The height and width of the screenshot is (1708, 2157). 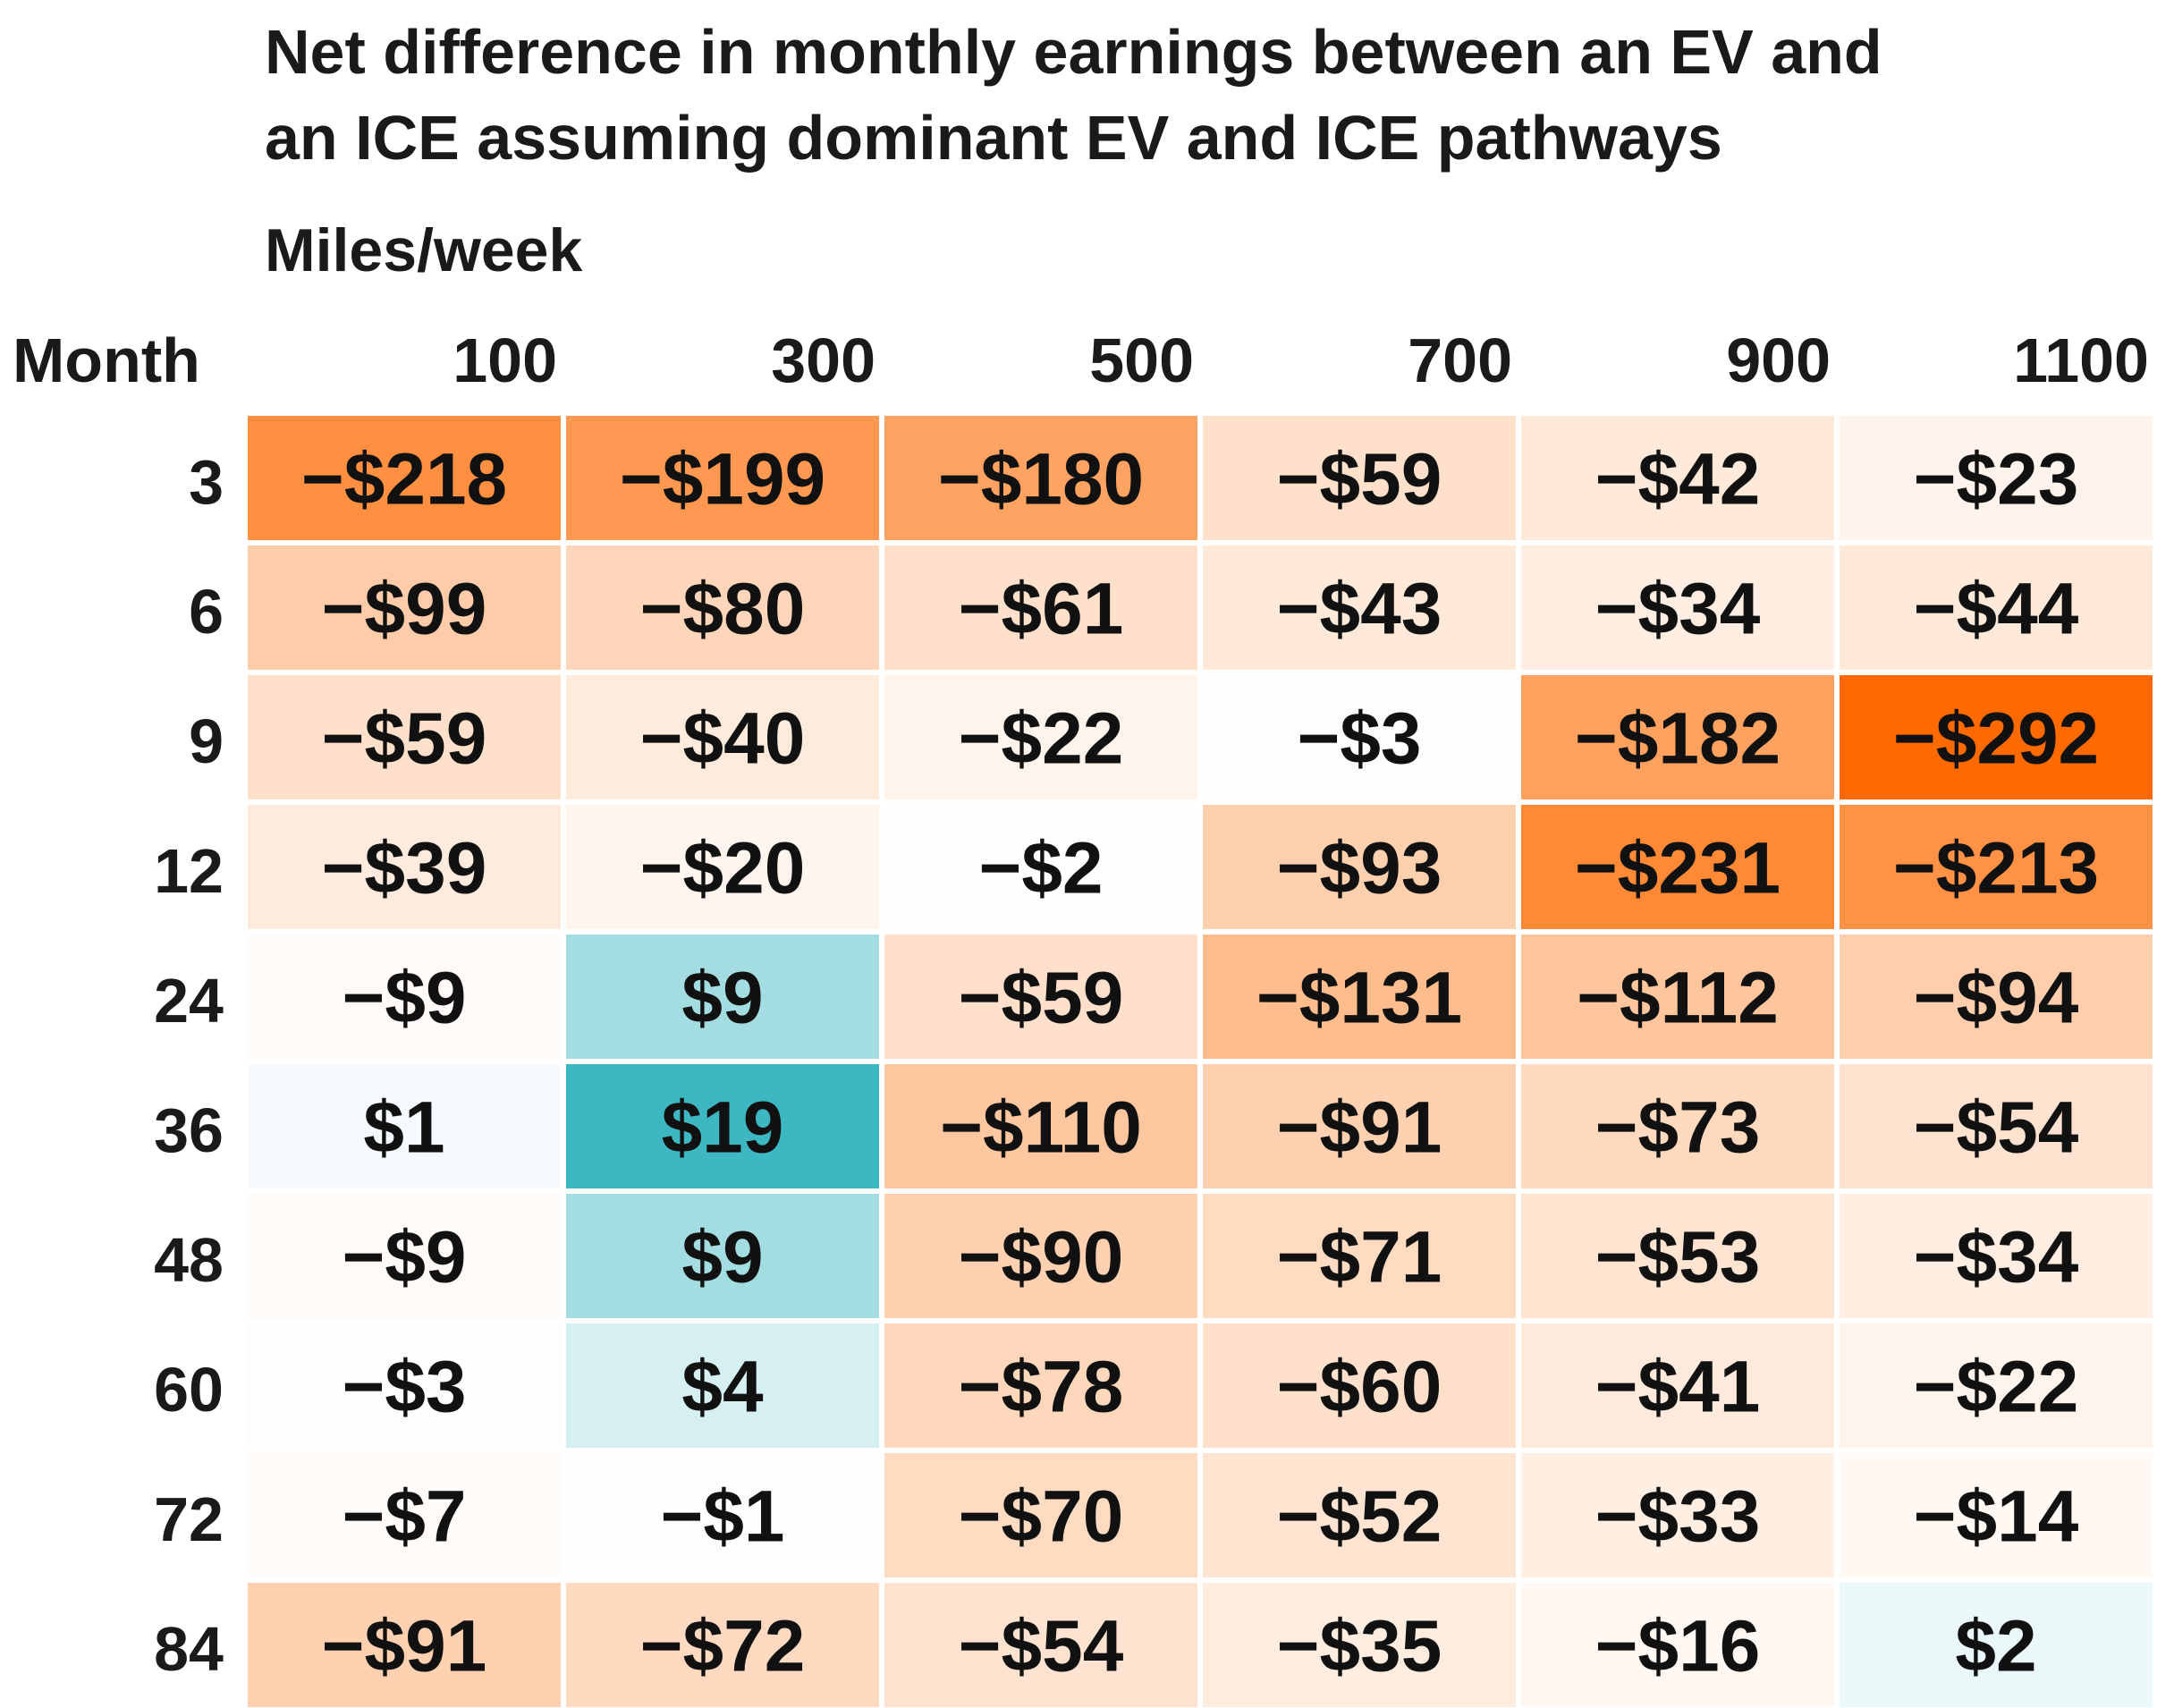 I want to click on x-tick-label: 1100, so click(x=2081, y=360).